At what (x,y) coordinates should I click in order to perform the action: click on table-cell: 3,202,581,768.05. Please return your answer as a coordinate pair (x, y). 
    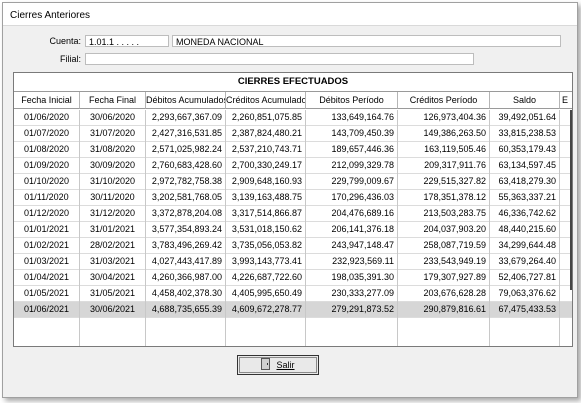
    Looking at the image, I should click on (186, 198).